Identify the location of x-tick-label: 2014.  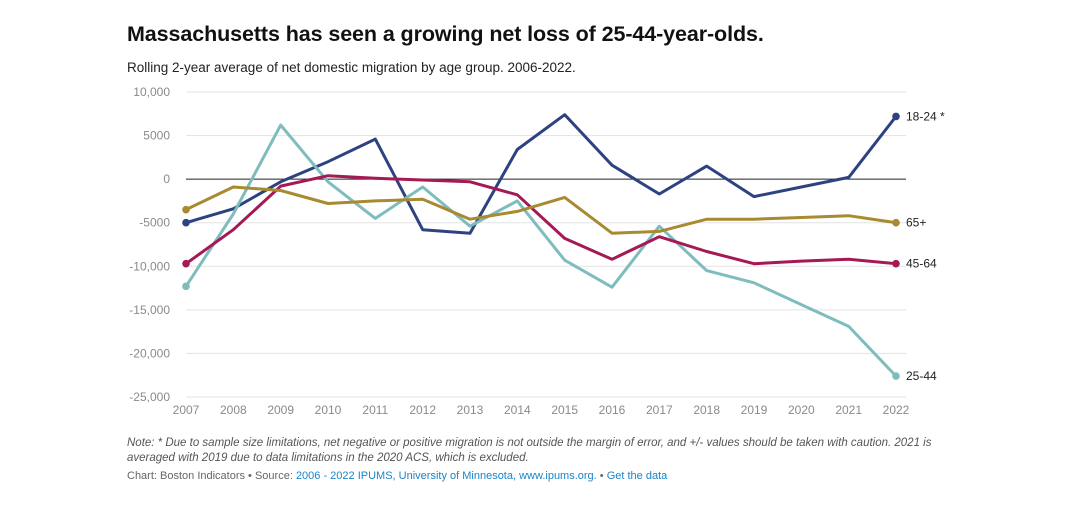
(517, 410).